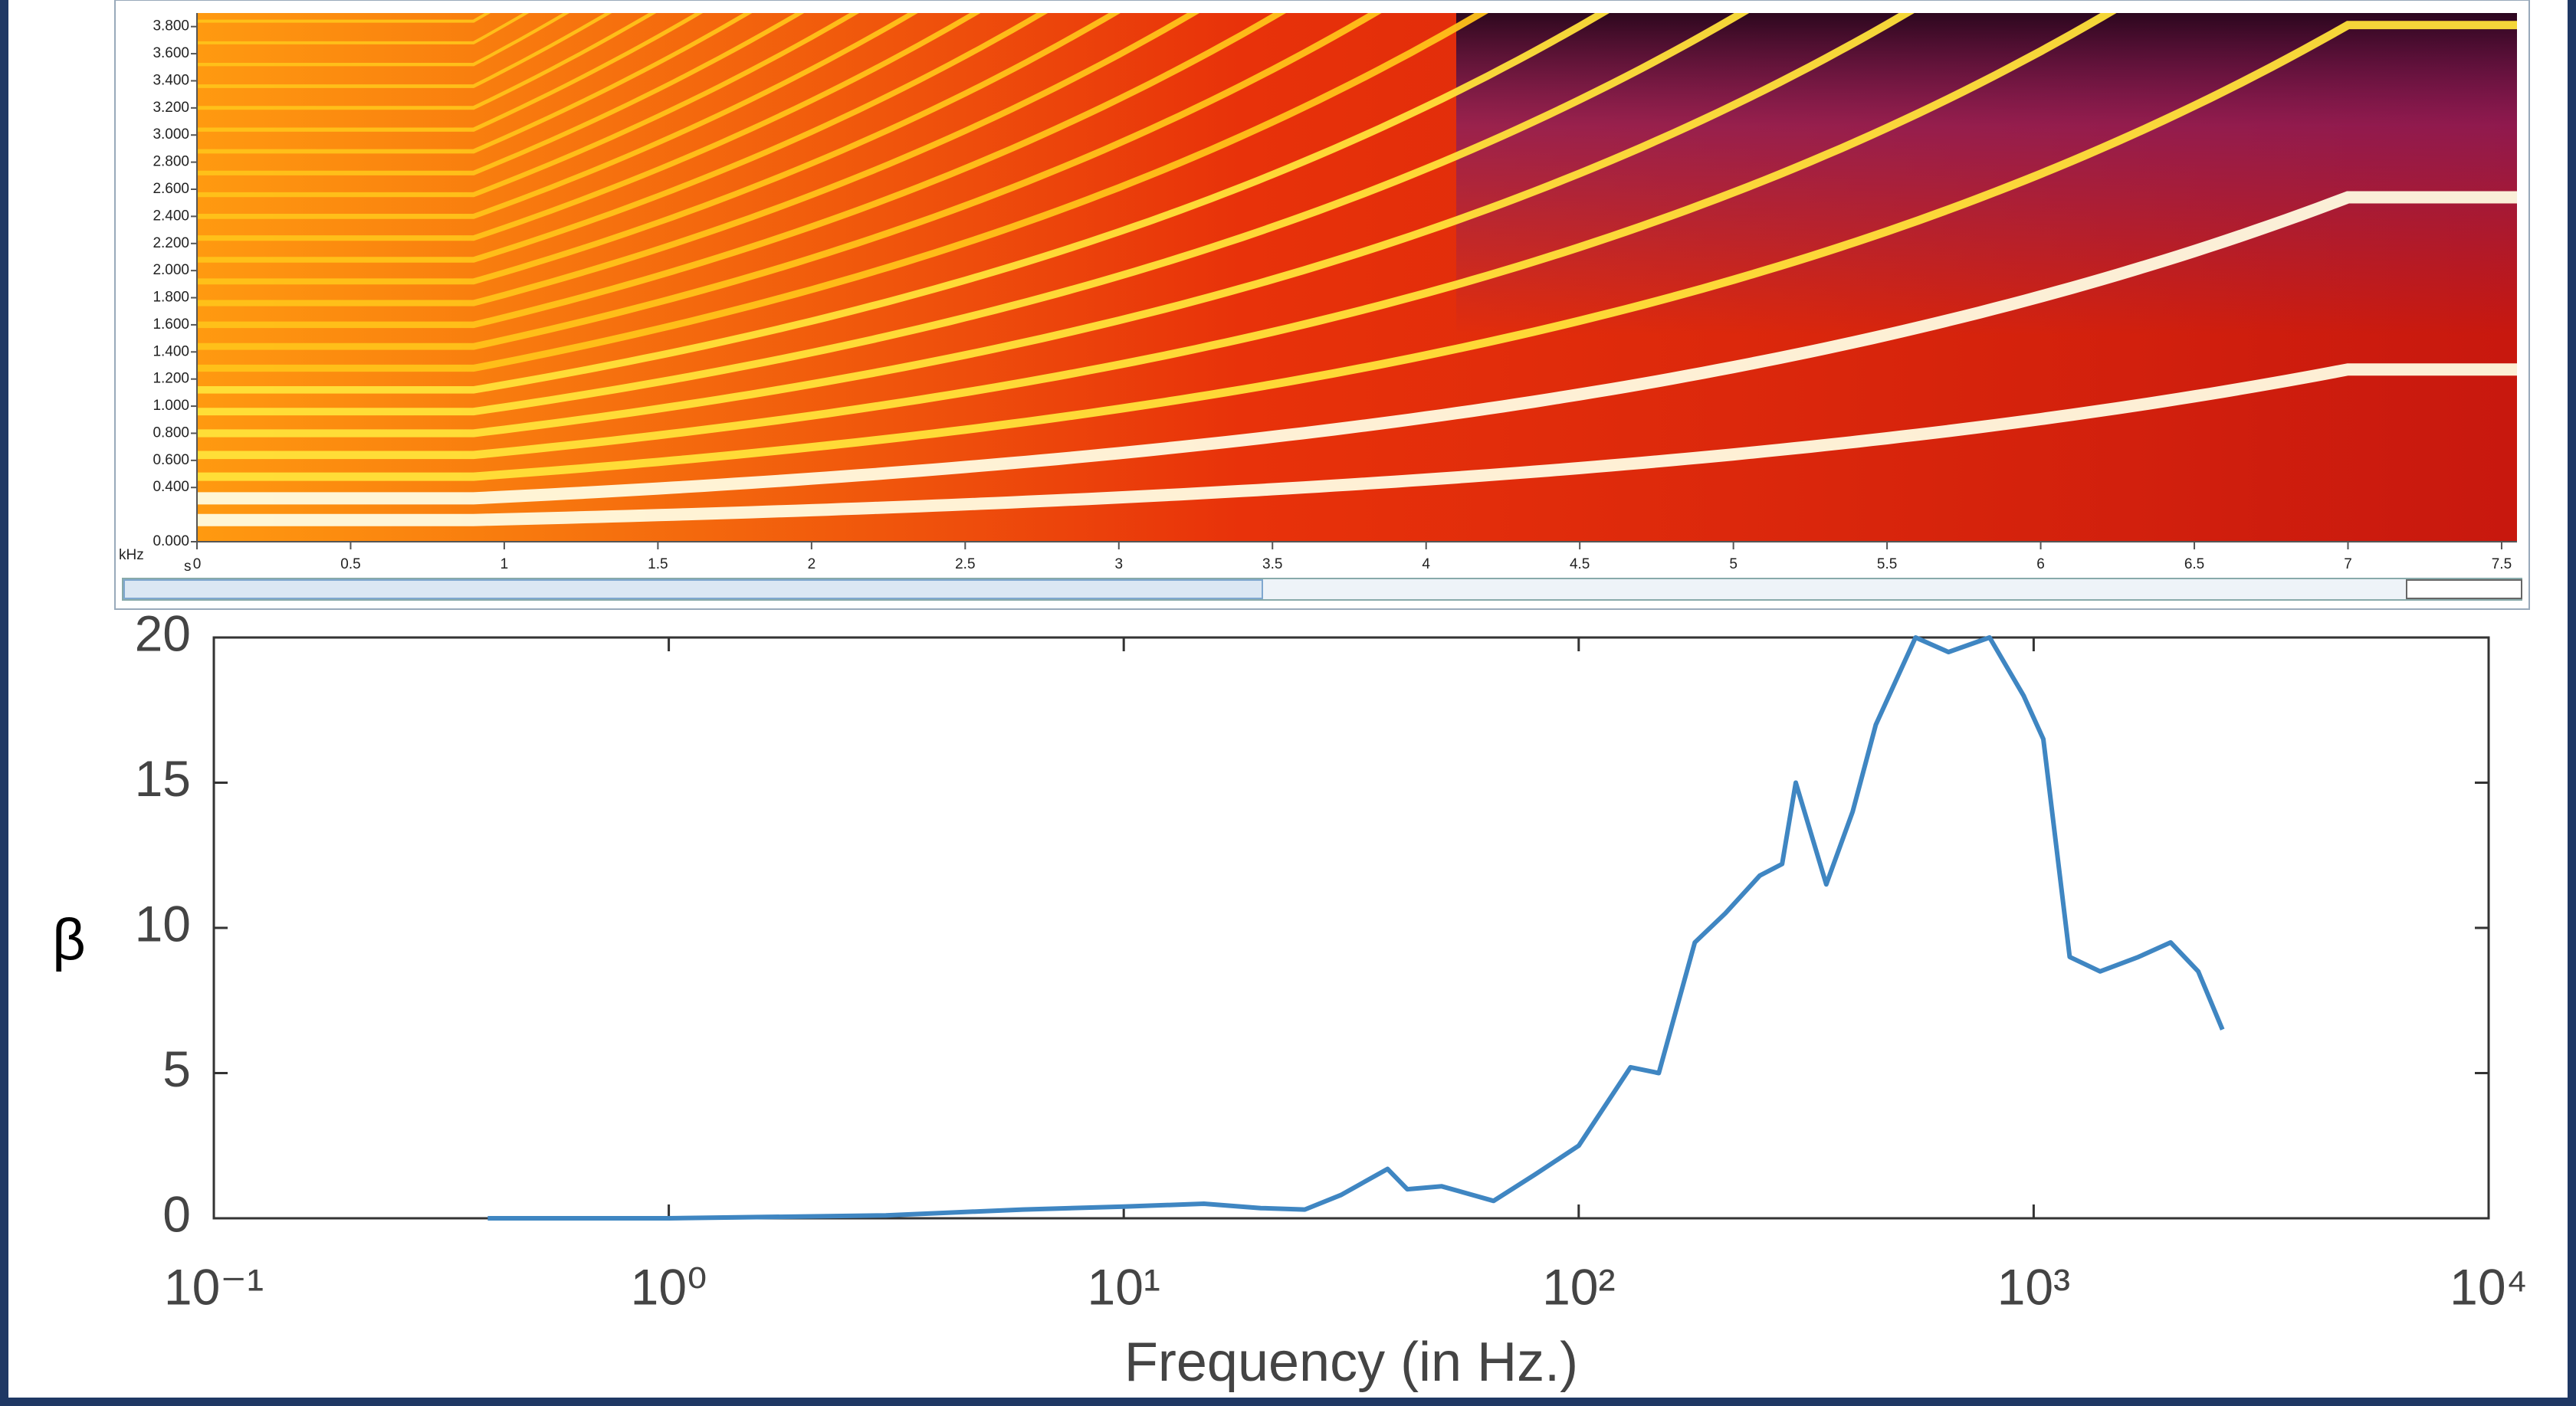  Describe the element at coordinates (1351, 1362) in the screenshot. I see `x-axis-label: Frequency (in Hz.)` at that location.